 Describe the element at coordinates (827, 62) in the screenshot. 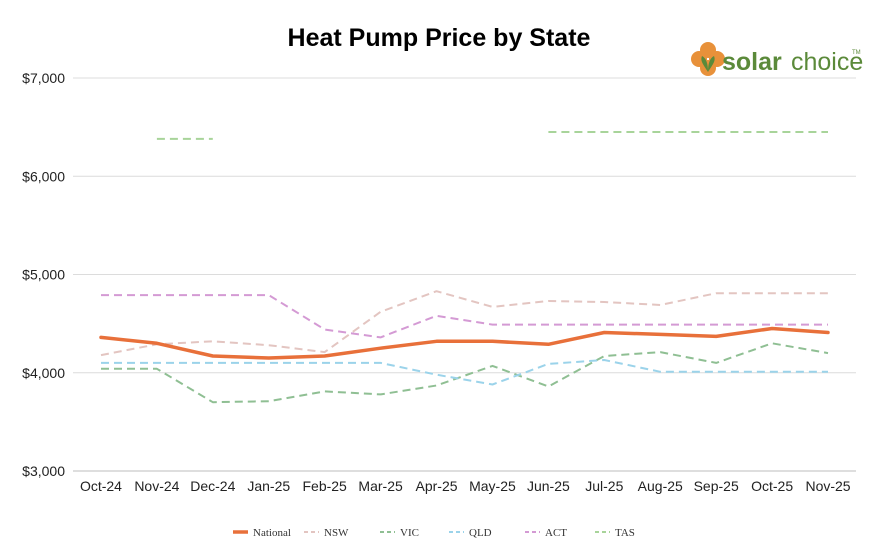

I see `logo-word-choice: choice` at that location.